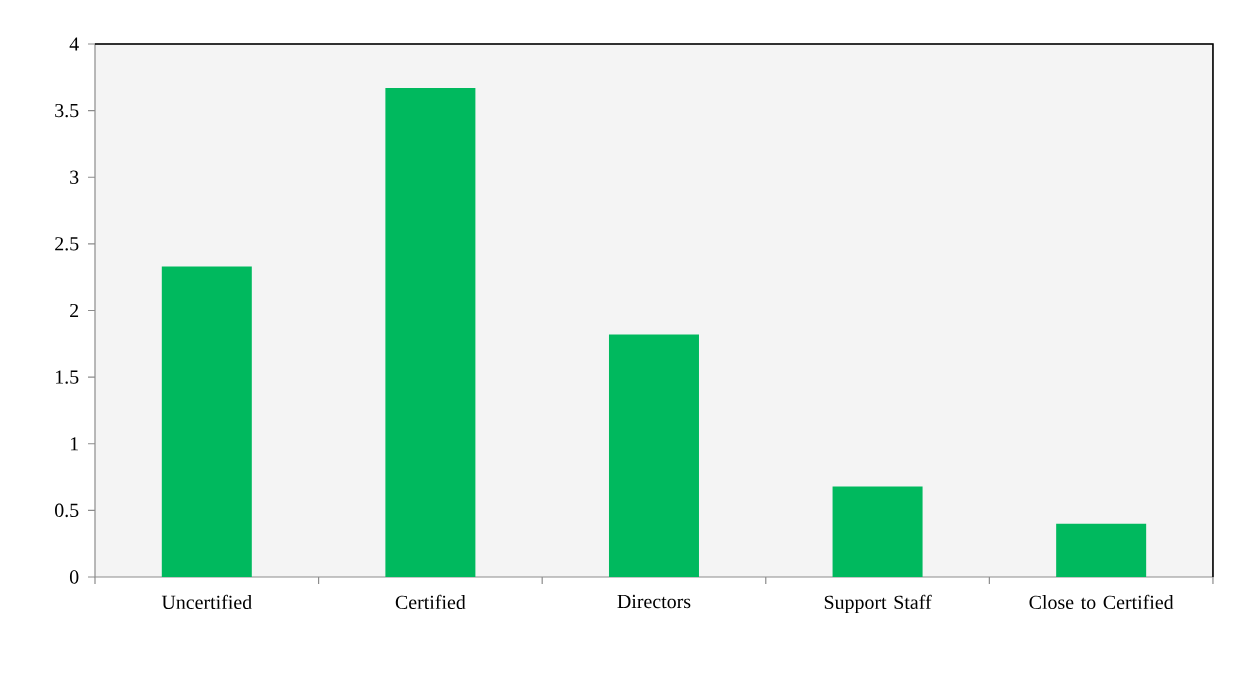 The height and width of the screenshot is (684, 1243). What do you see at coordinates (430, 602) in the screenshot?
I see `x-tick-label: Certified` at bounding box center [430, 602].